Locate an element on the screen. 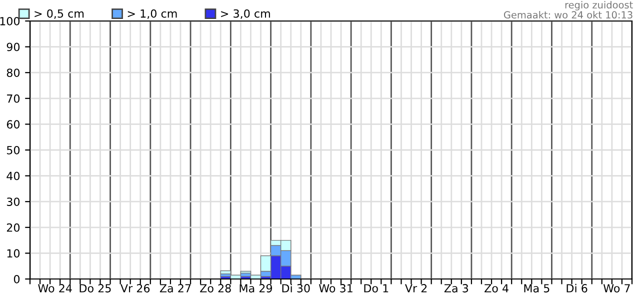 This screenshot has height=300, width=635. y-tick-label: 20 is located at coordinates (13, 227).